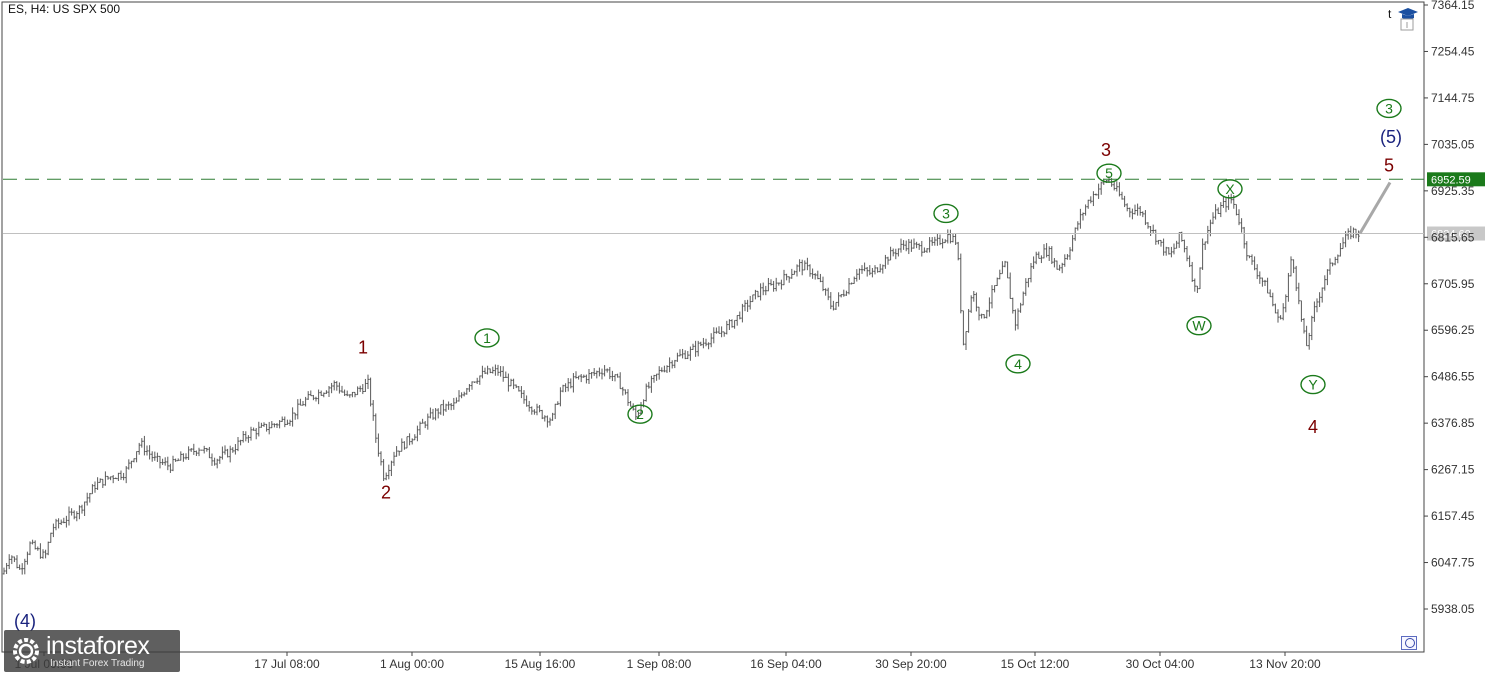 This screenshot has height=675, width=1500. What do you see at coordinates (1453, 470) in the screenshot?
I see `y-tick-label: 6267.15` at bounding box center [1453, 470].